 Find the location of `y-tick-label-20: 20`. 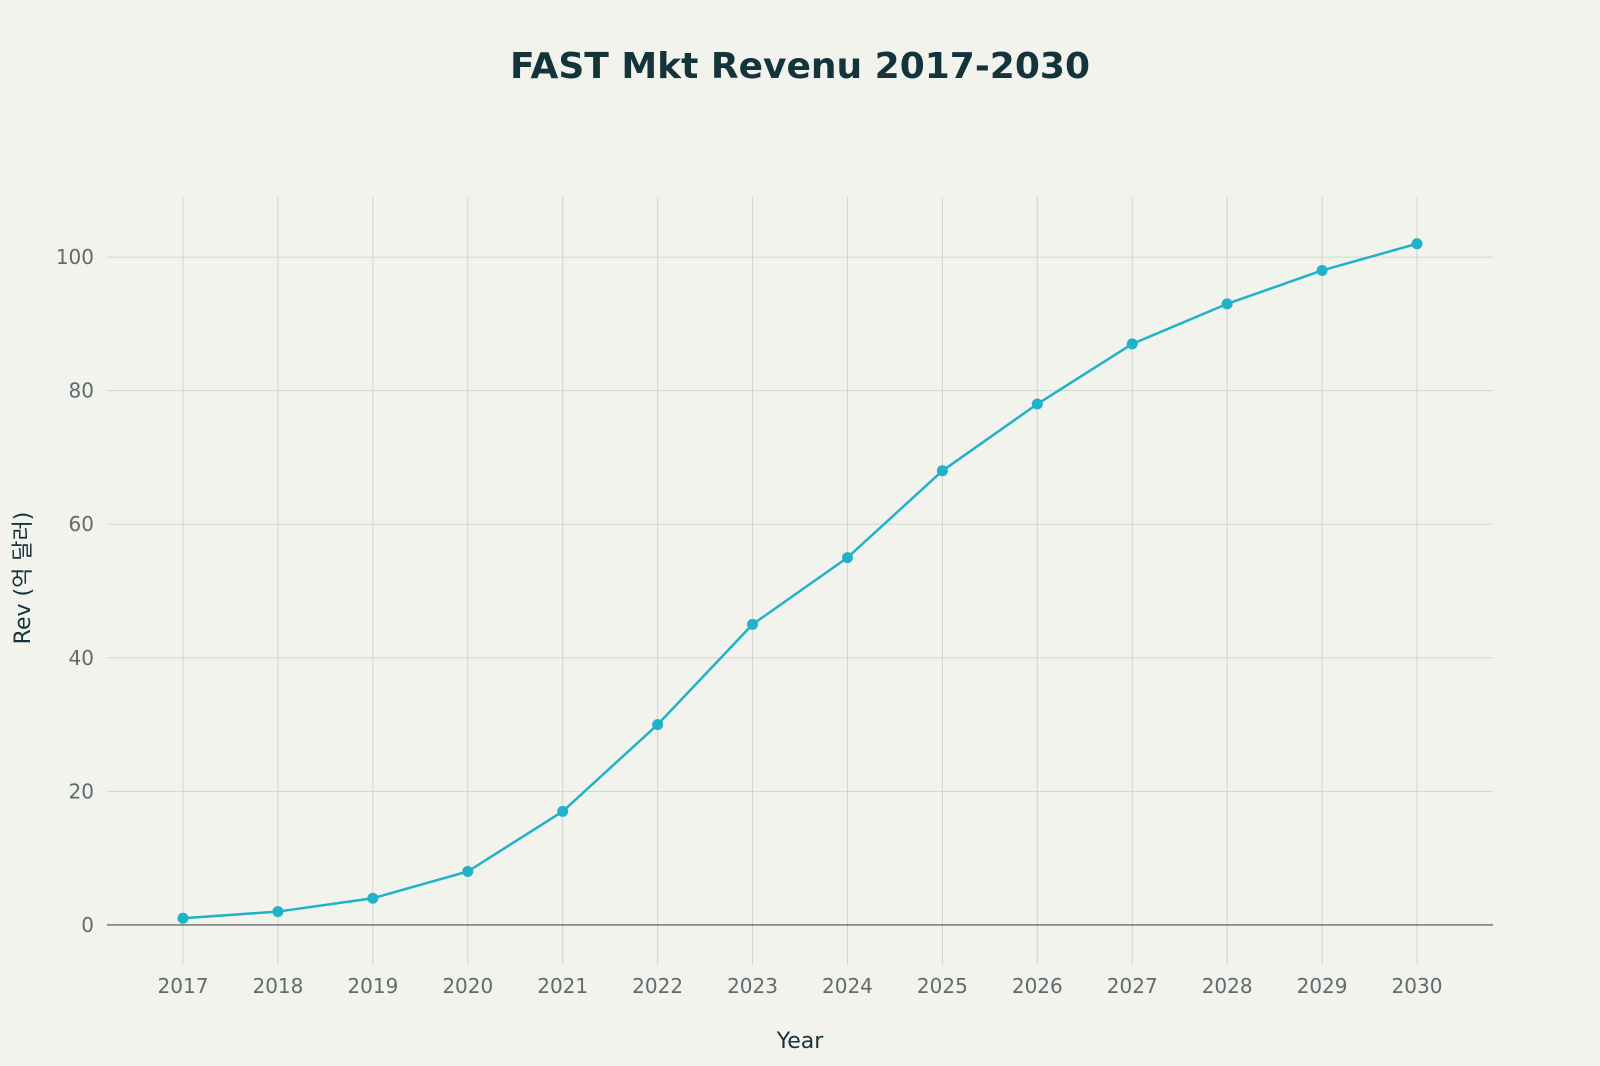

y-tick-label-20: 20 is located at coordinates (81, 791).